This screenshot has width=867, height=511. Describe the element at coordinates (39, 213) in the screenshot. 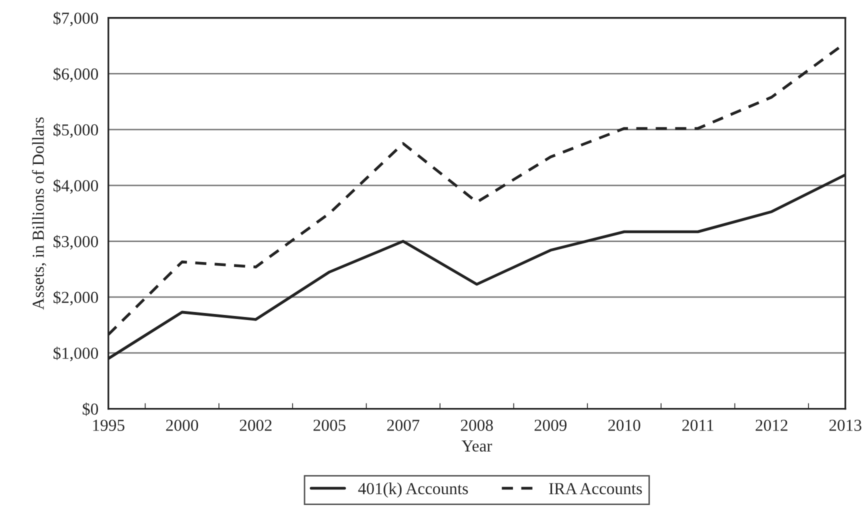

I see `y-axis-title: Assets, in Billions of Dollars` at that location.